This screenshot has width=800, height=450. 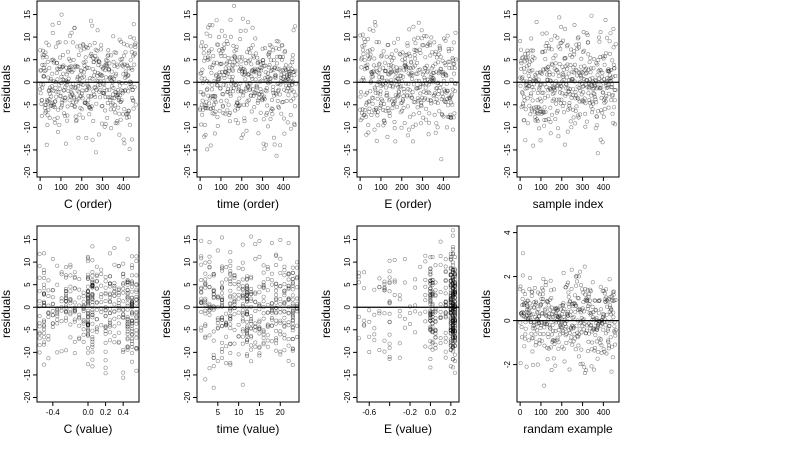 What do you see at coordinates (583, 412) in the screenshot?
I see `x-tick-label: 300` at bounding box center [583, 412].